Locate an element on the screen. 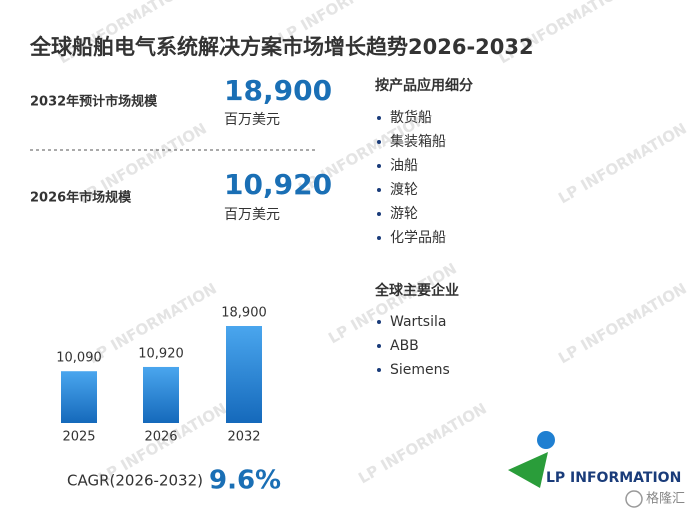 The image size is (700, 521). logo-text: LP INFORMATION is located at coordinates (613, 478).